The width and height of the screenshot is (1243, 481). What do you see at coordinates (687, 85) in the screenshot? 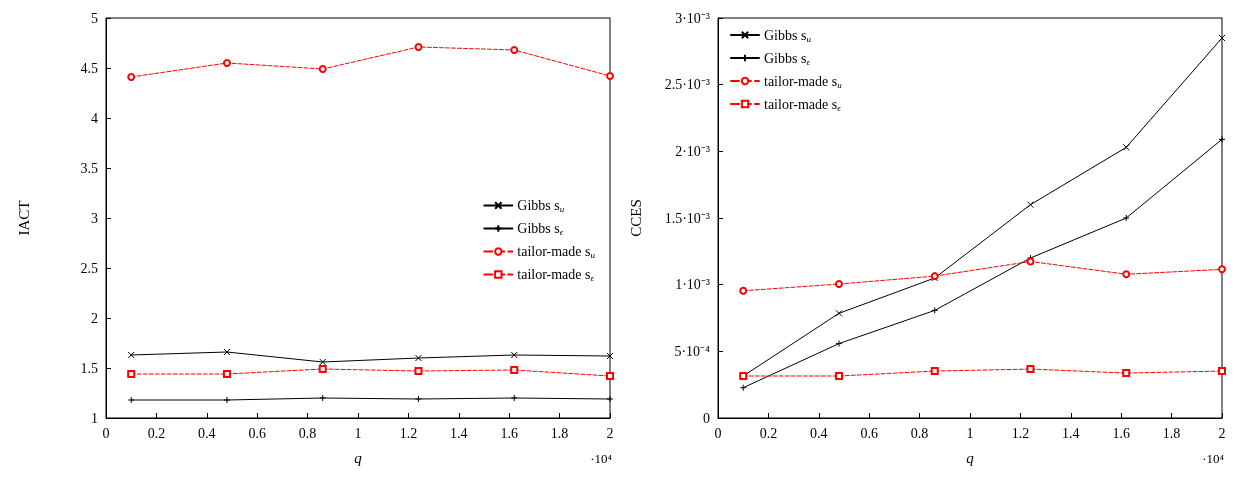
I see `y-tick-label: 2.5·10⁻³` at bounding box center [687, 85].